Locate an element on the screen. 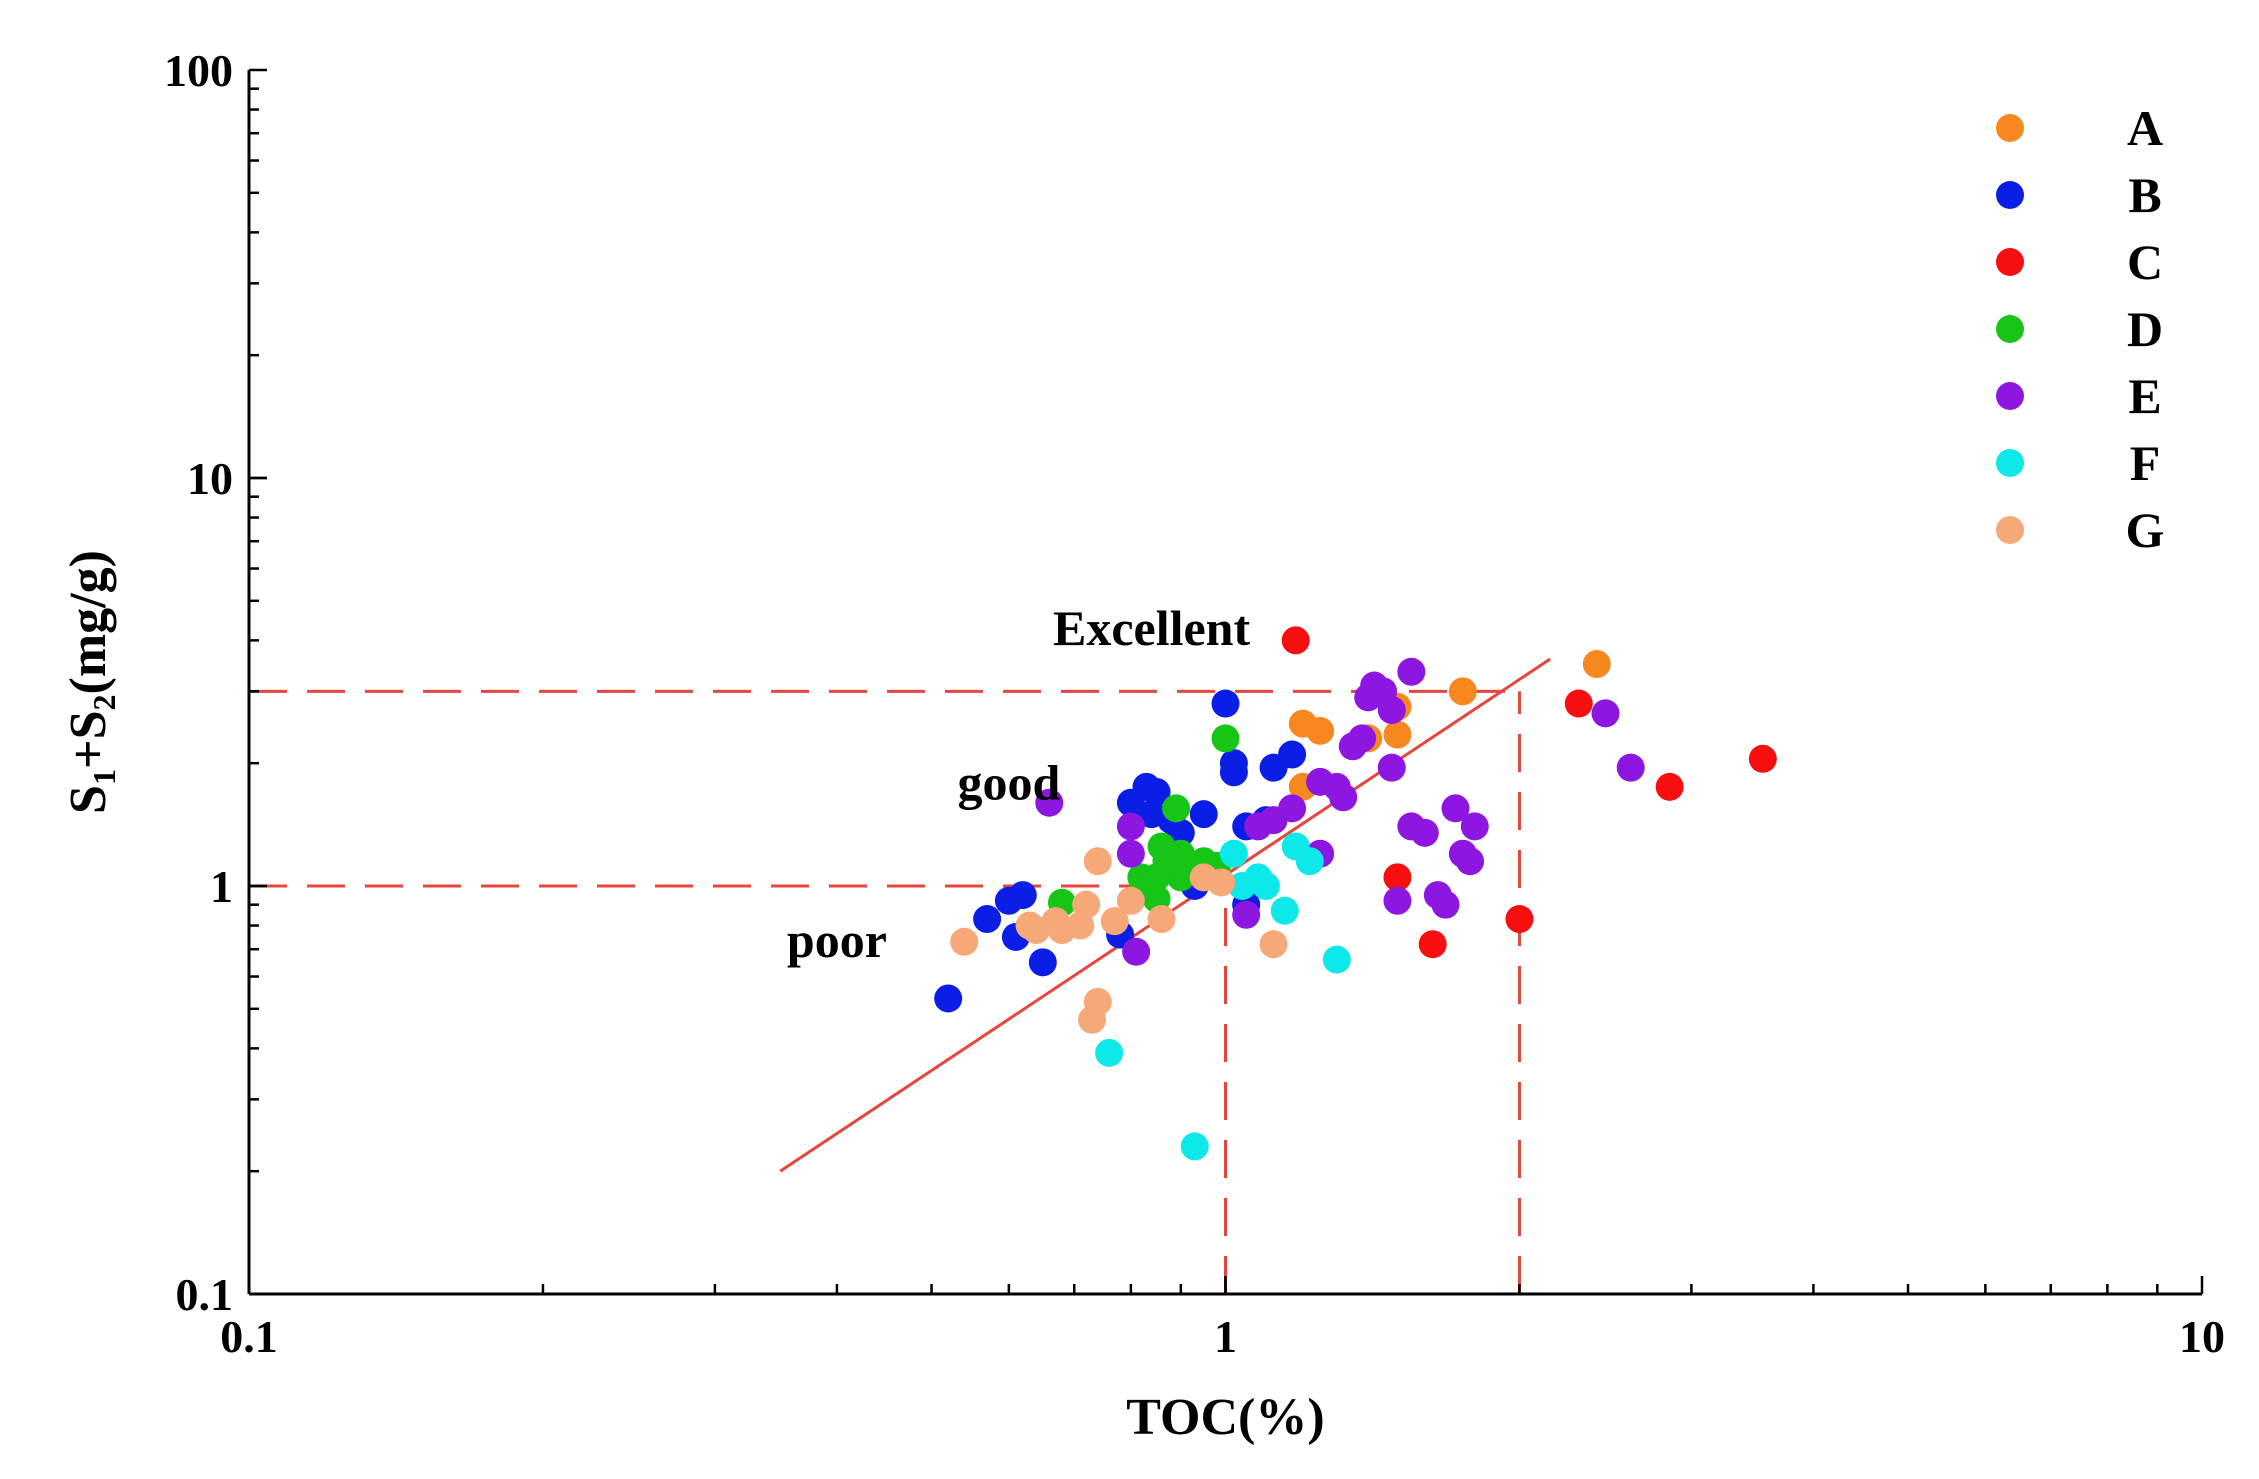  legend-label-b: B is located at coordinates (2144, 195).